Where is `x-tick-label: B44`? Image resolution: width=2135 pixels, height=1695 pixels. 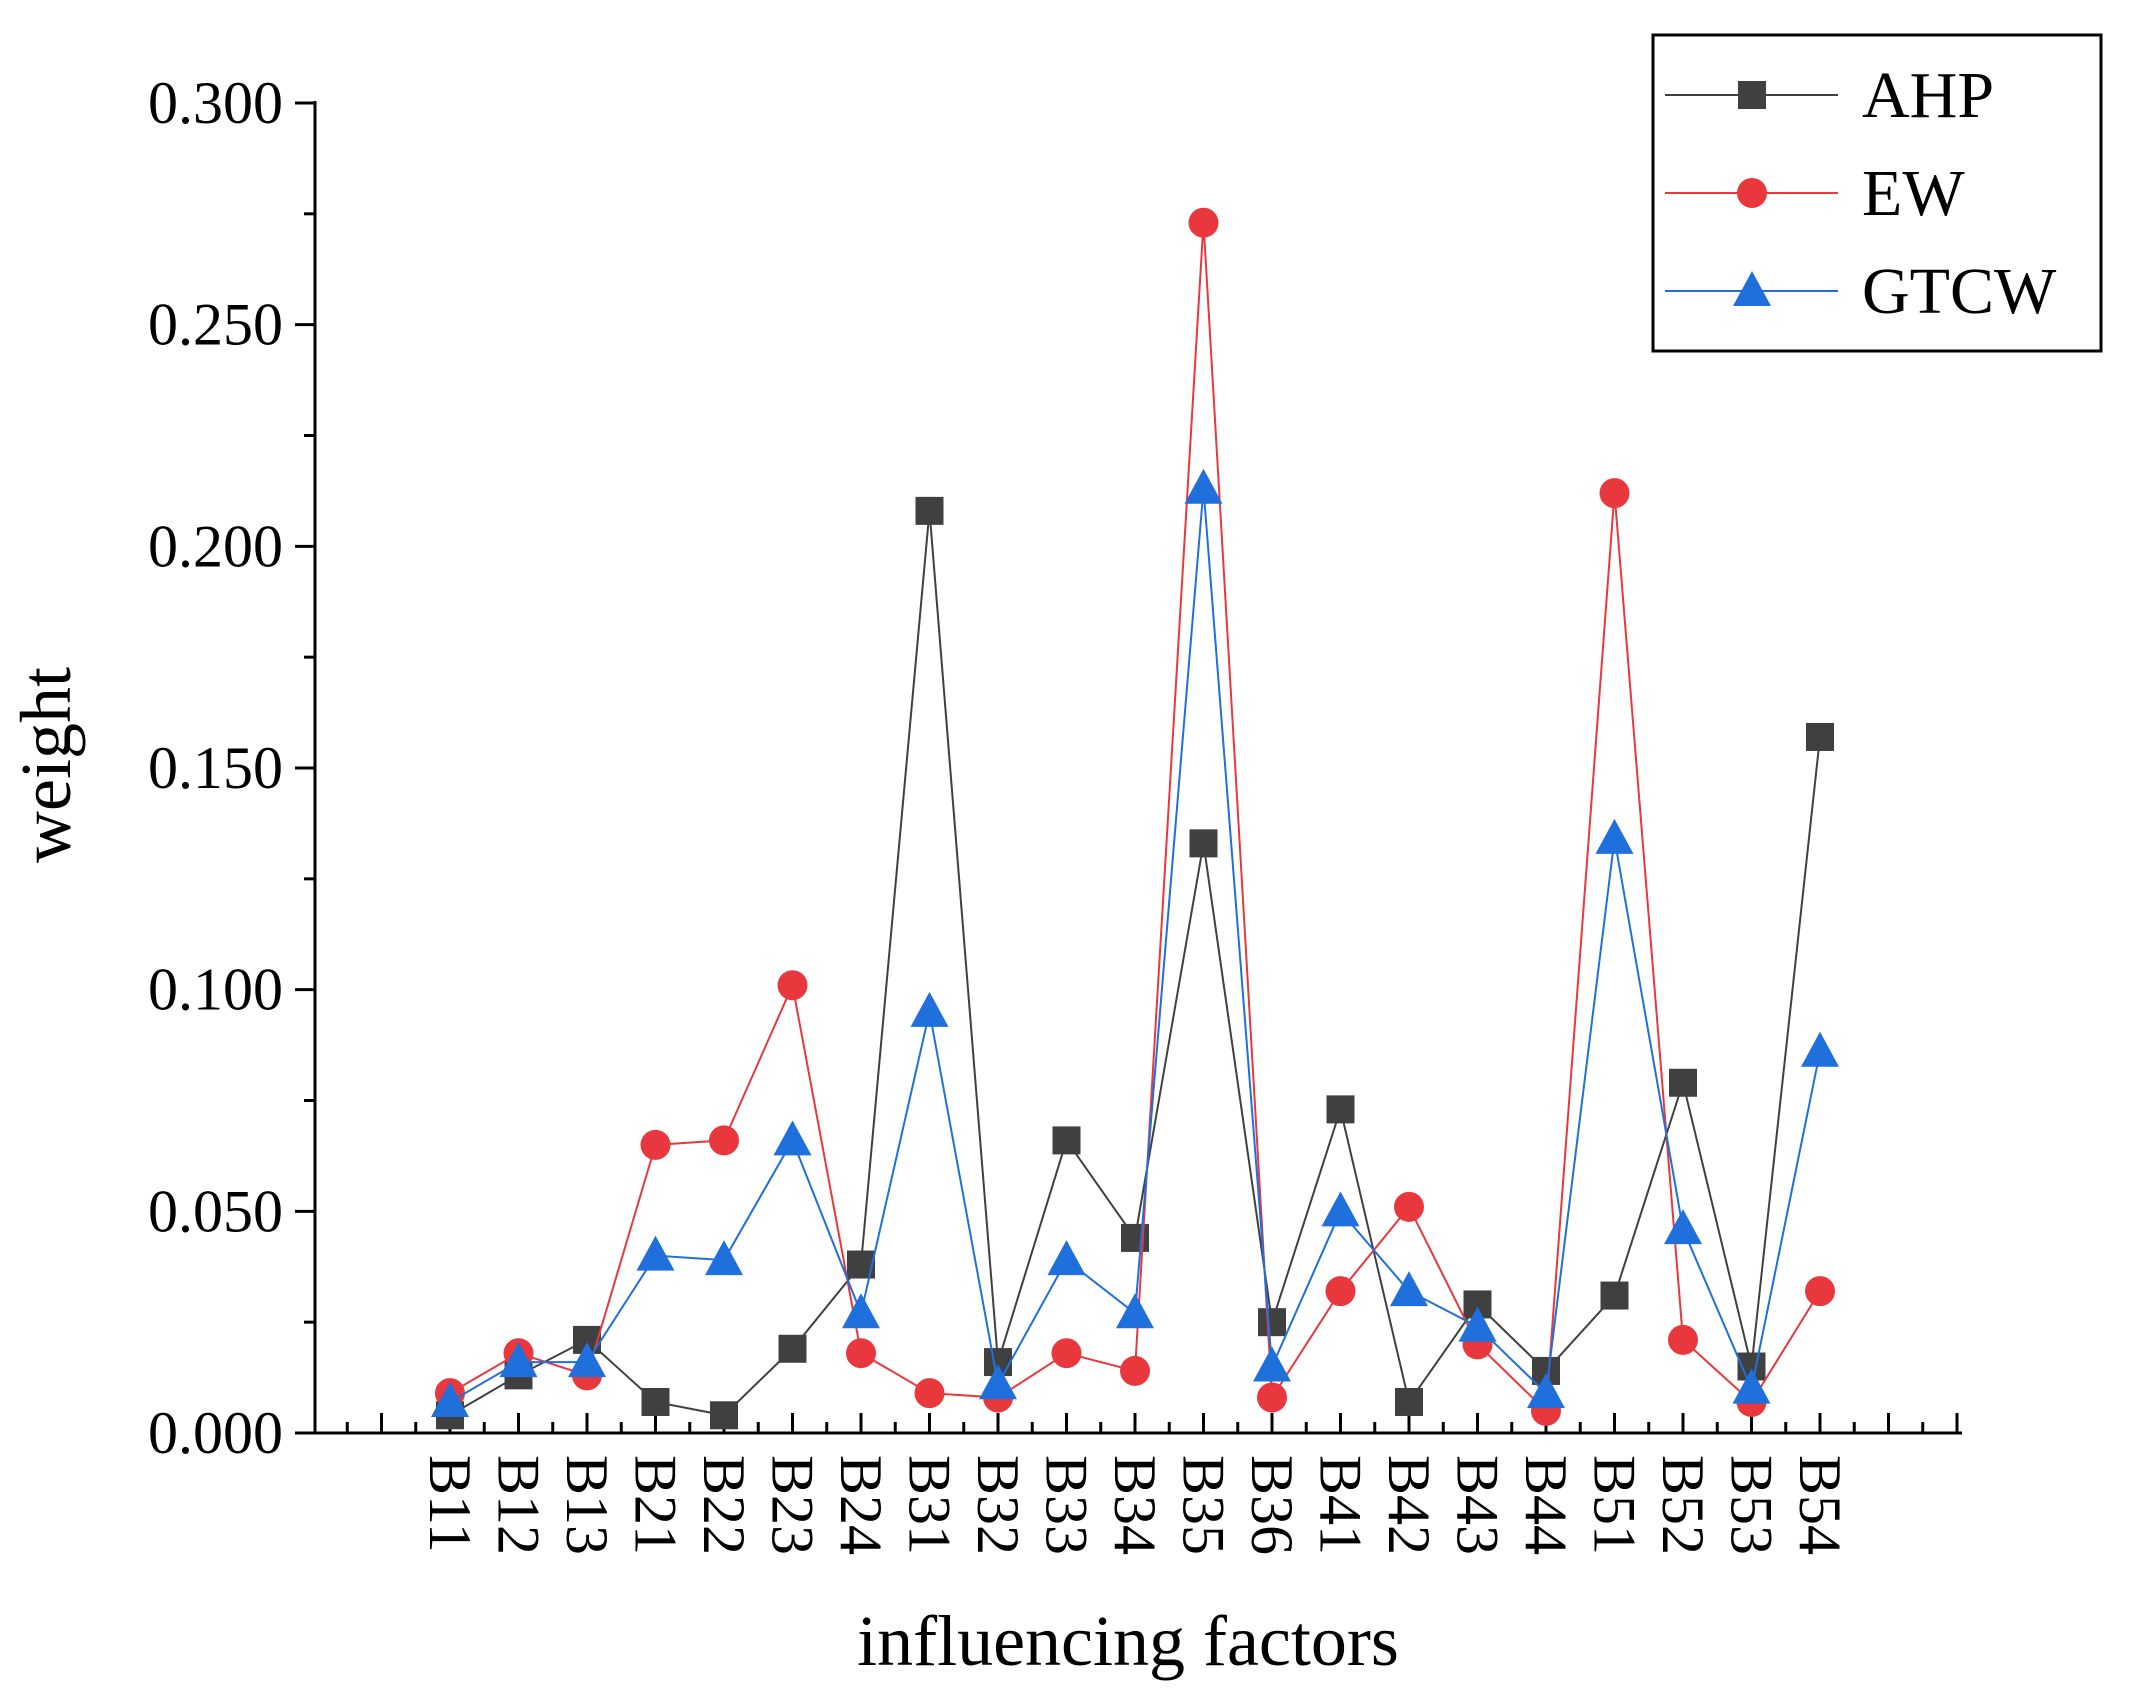 x-tick-label: B44 is located at coordinates (1546, 1505).